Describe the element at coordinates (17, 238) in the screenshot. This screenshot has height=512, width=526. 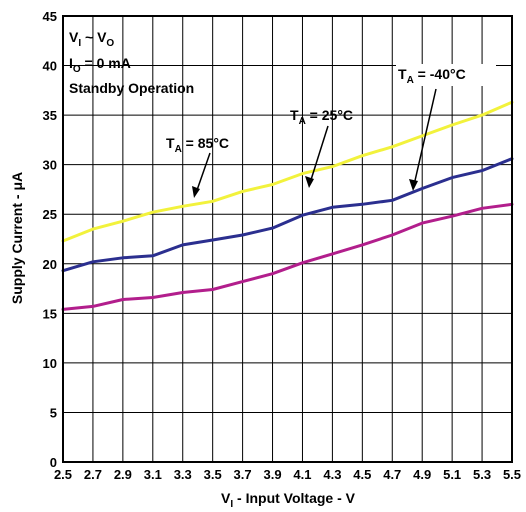
I see `y-axis-label: Supply Current - μA` at that location.